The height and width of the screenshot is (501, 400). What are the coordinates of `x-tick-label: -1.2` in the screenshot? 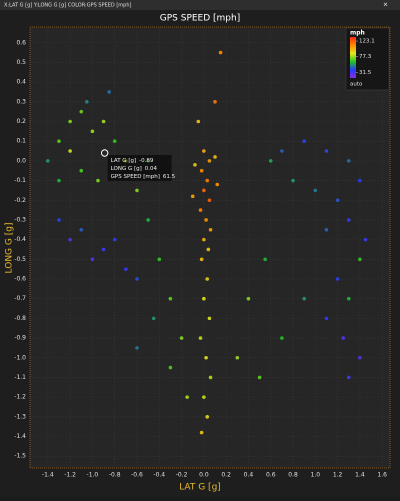 It's located at (70, 475).